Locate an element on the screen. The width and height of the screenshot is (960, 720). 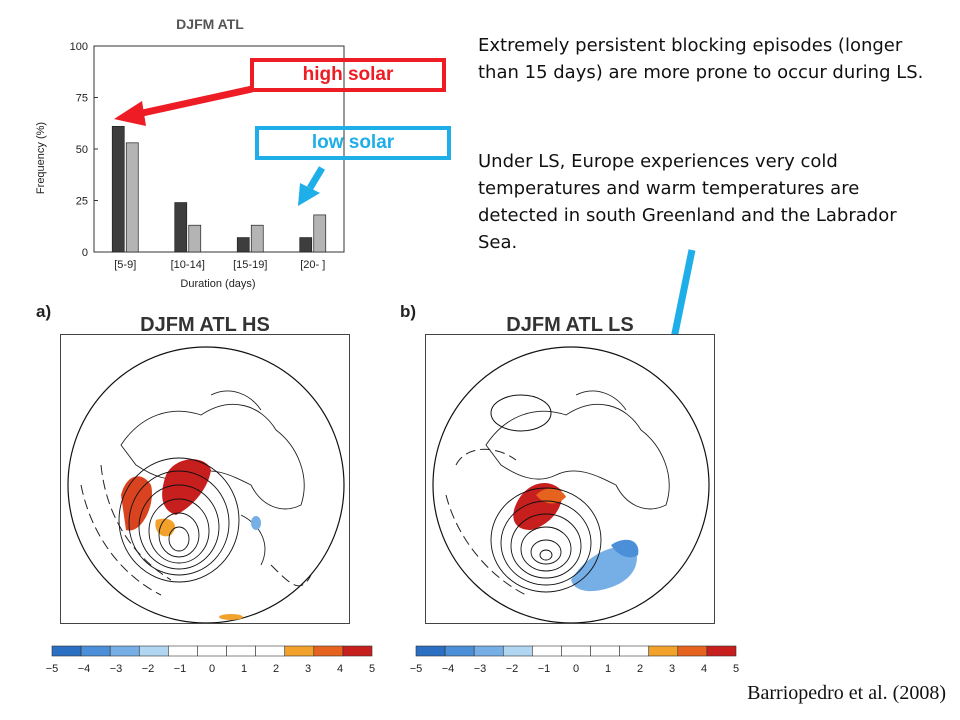
x-tick-label: [10-14] is located at coordinates (188, 265).